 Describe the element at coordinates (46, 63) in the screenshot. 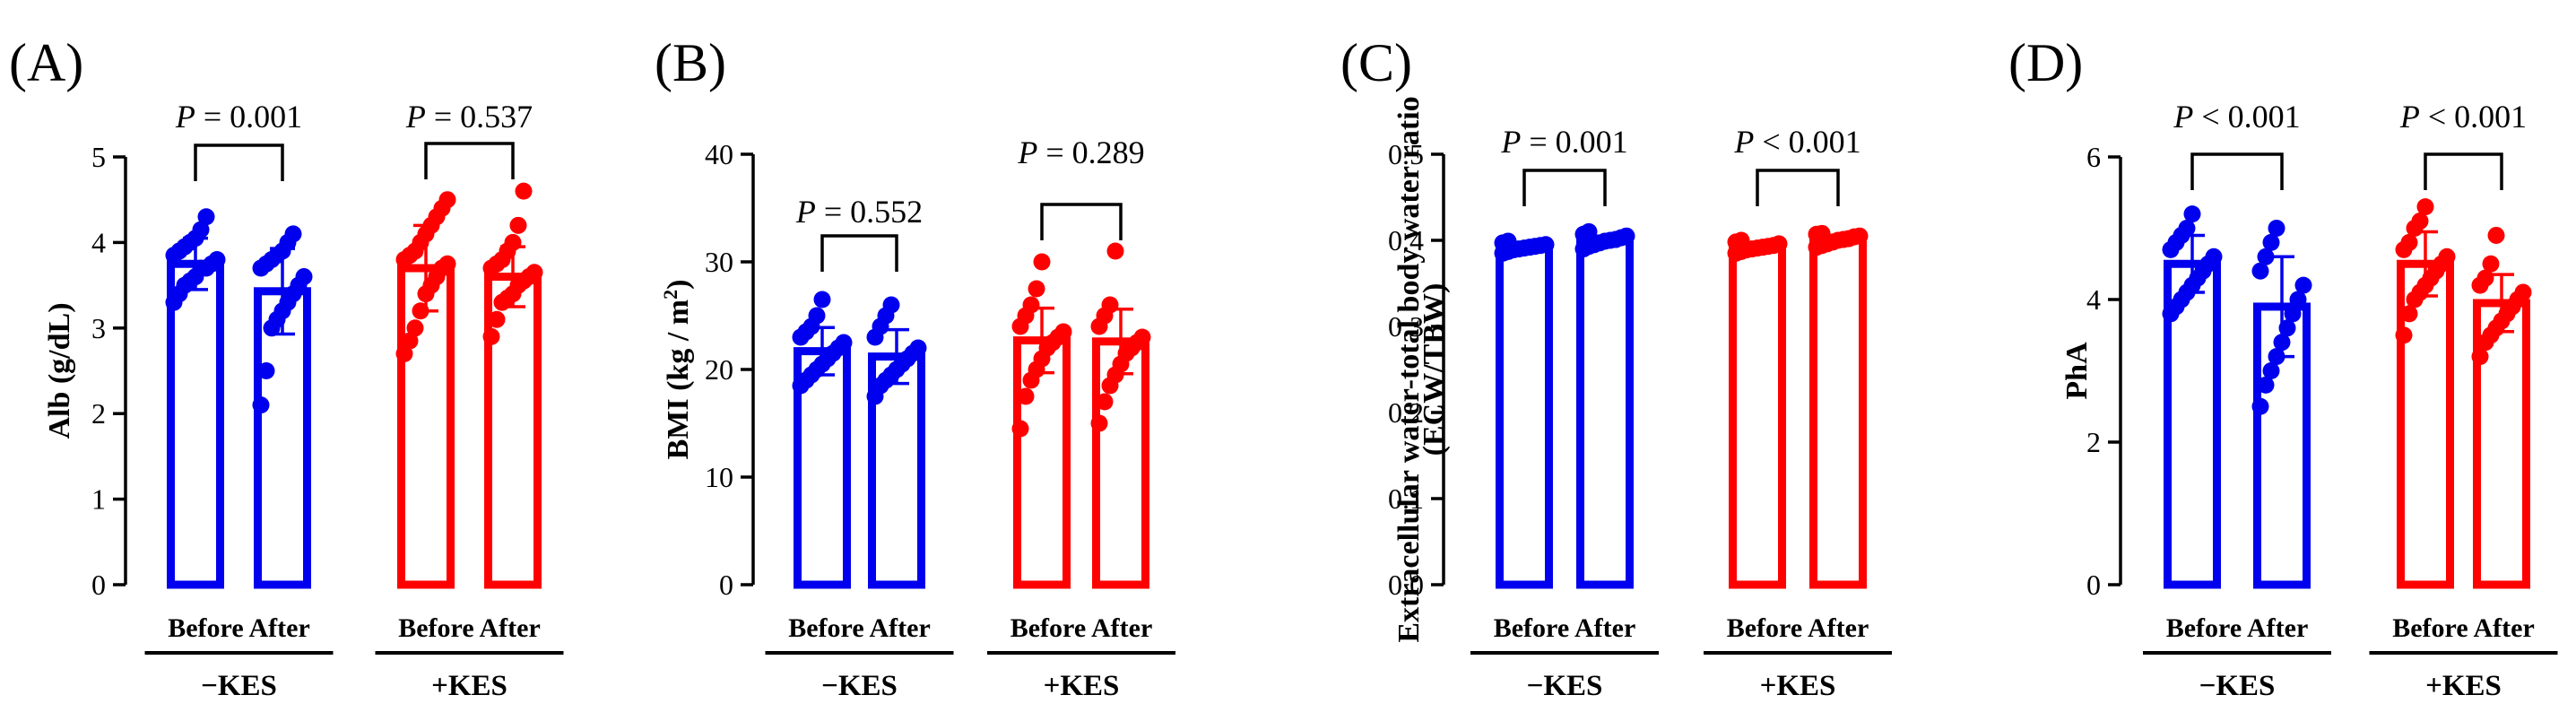

I see `panel-label: (A)` at that location.